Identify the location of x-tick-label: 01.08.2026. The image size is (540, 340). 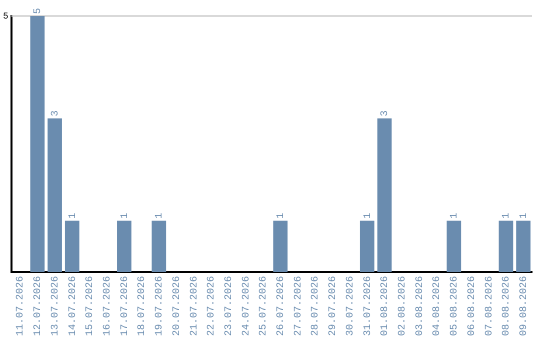
(386, 306).